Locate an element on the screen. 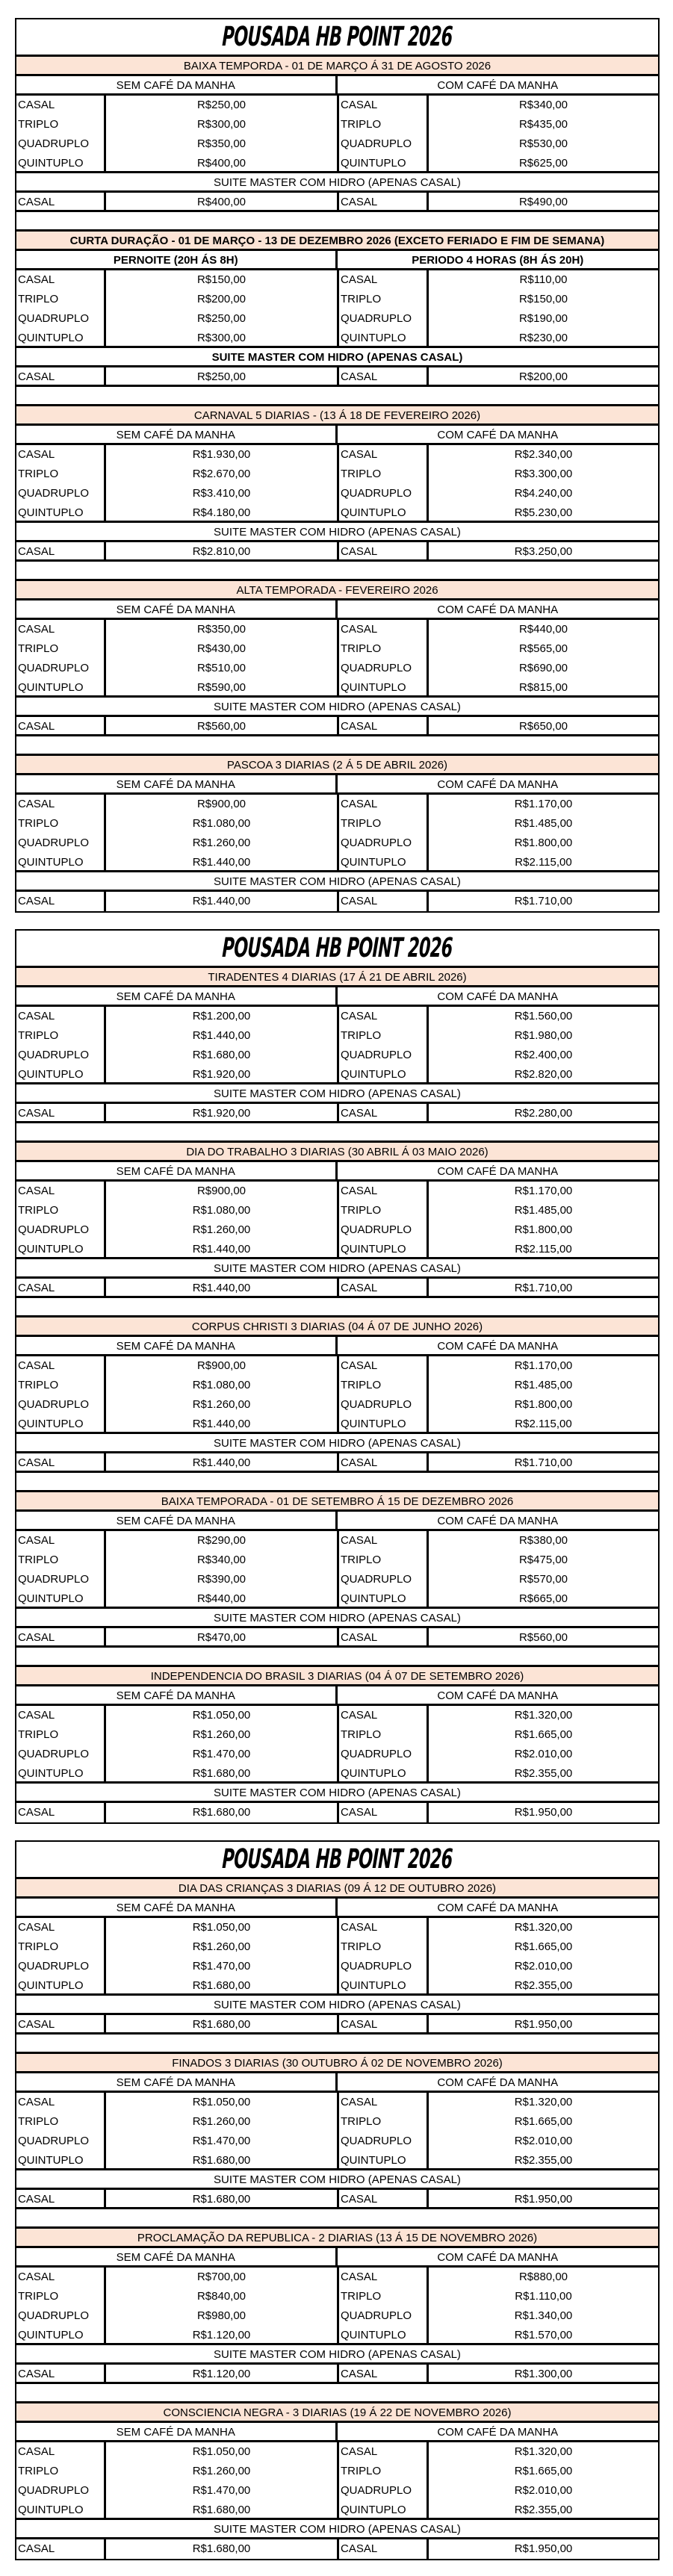  page-title: POUSADA HB POINT 2026 is located at coordinates (337, 1861).